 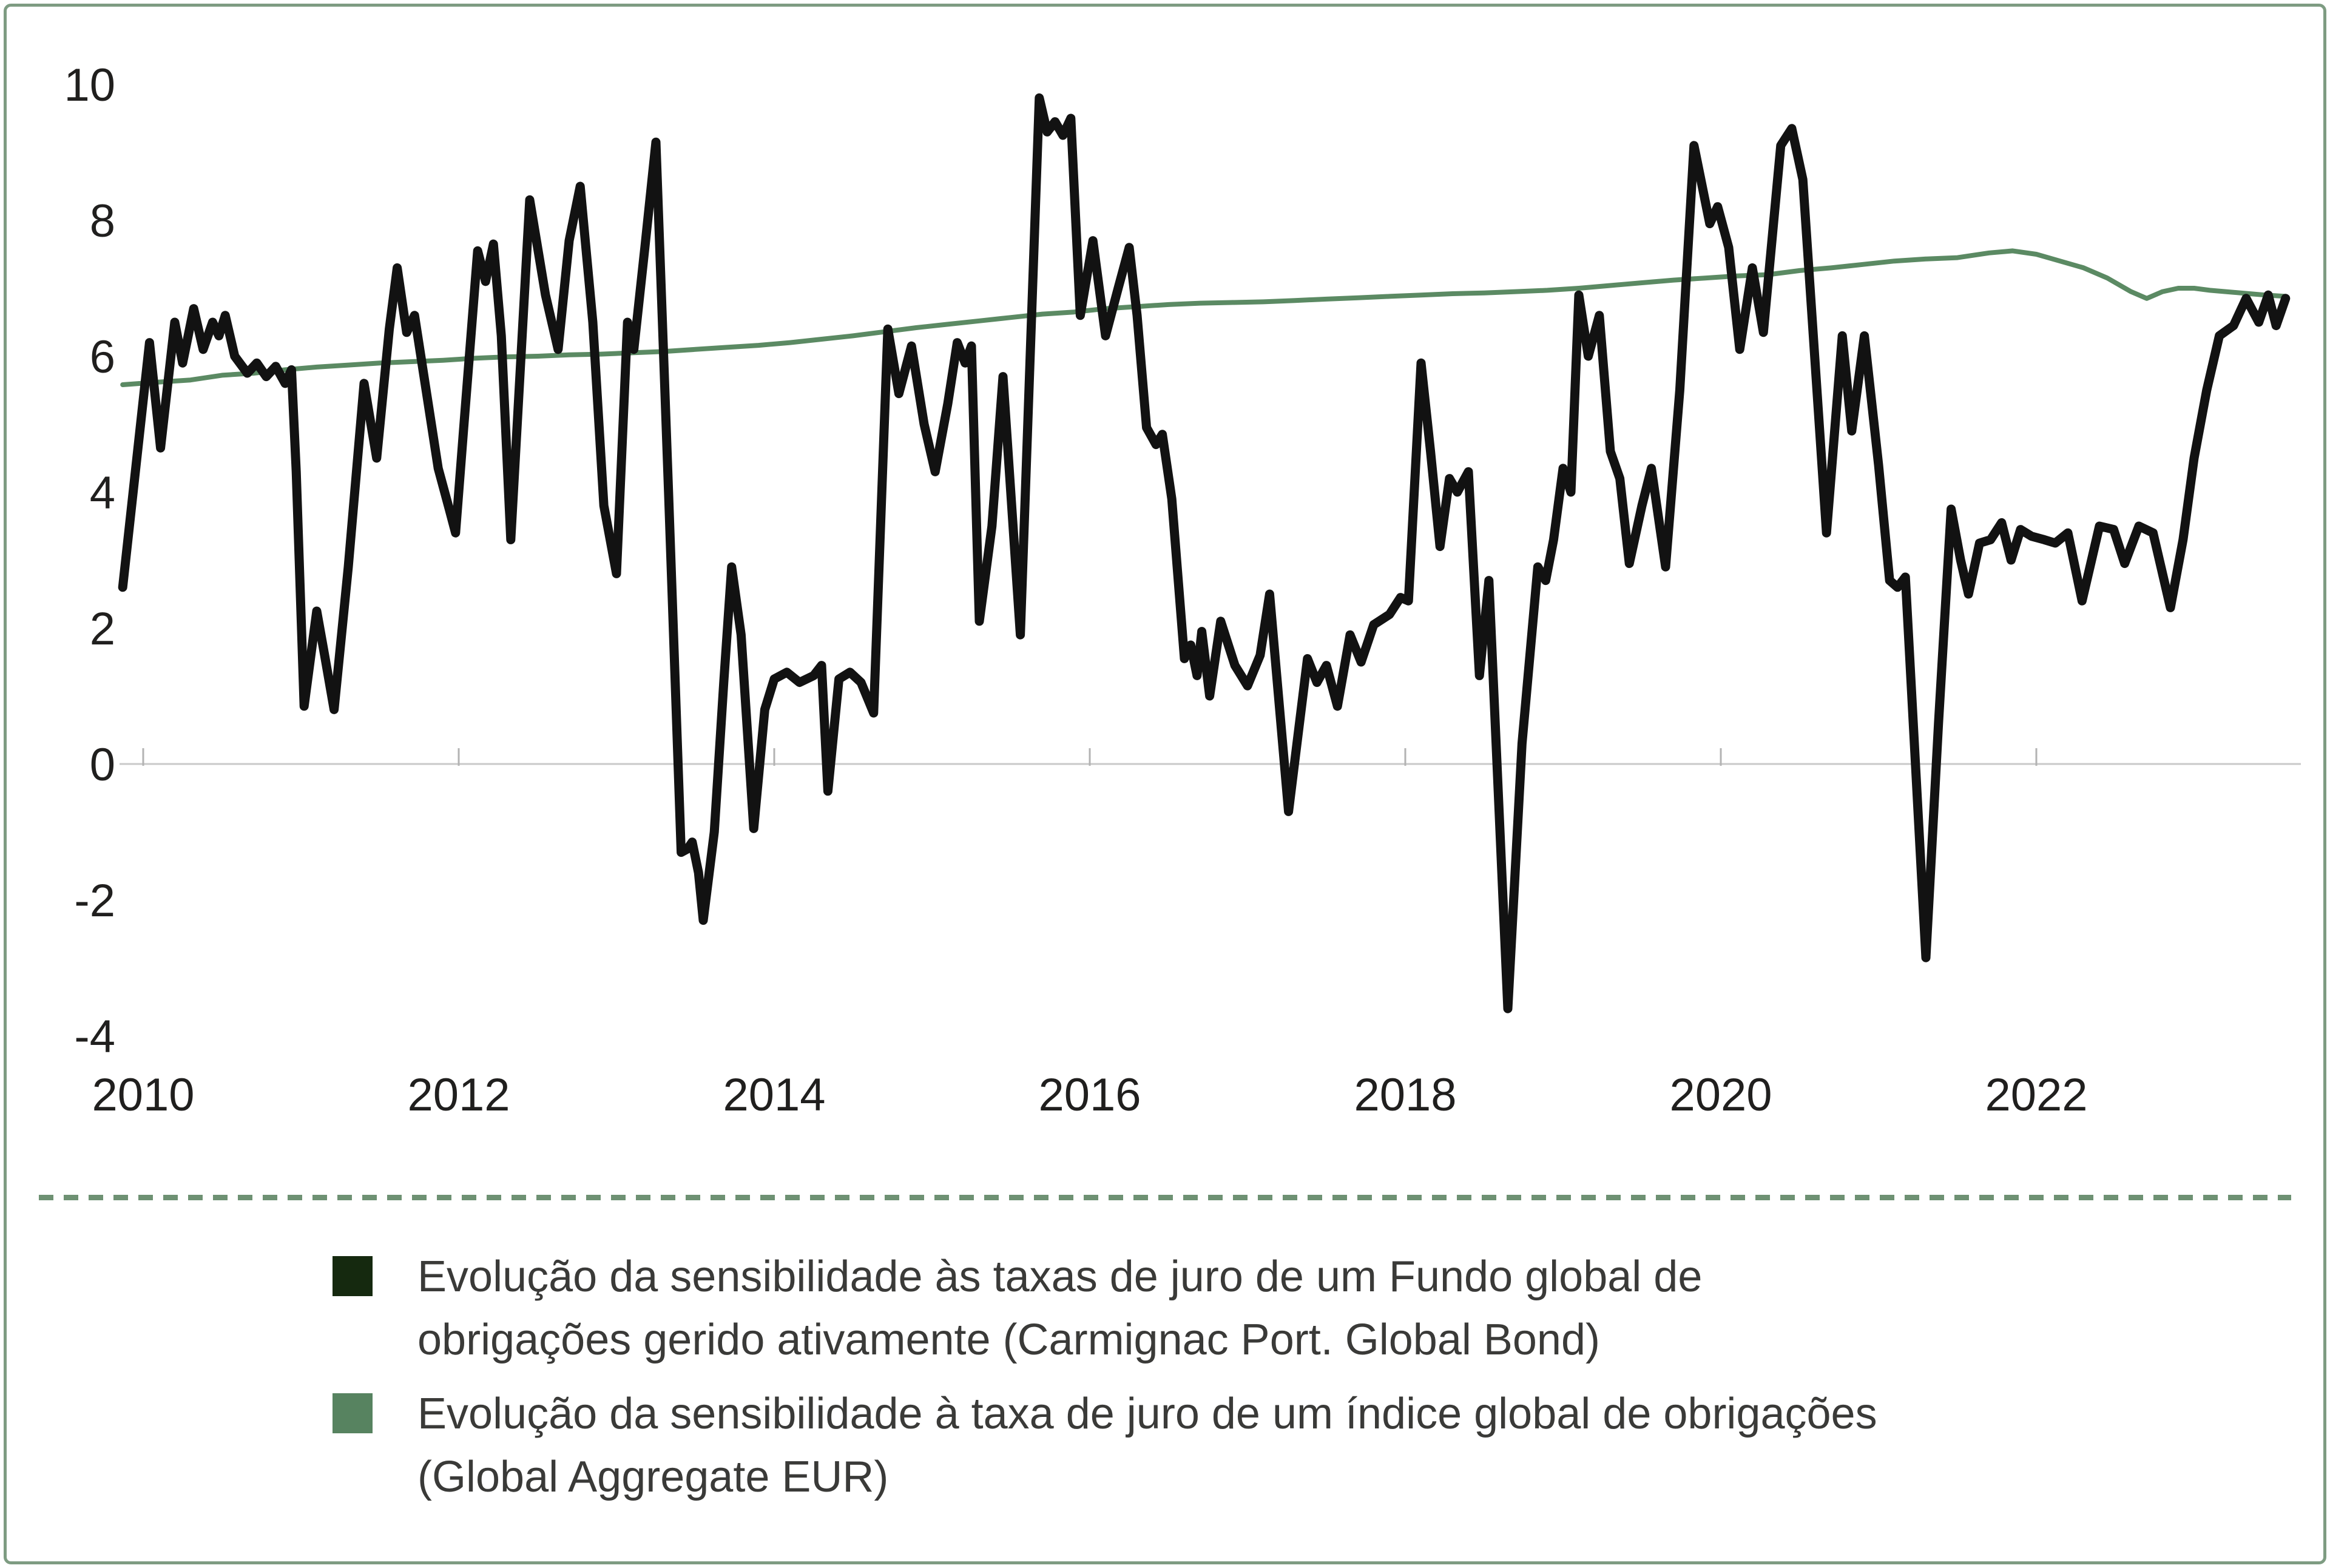 What do you see at coordinates (774, 1095) in the screenshot?
I see `x-axis-label: 2014` at bounding box center [774, 1095].